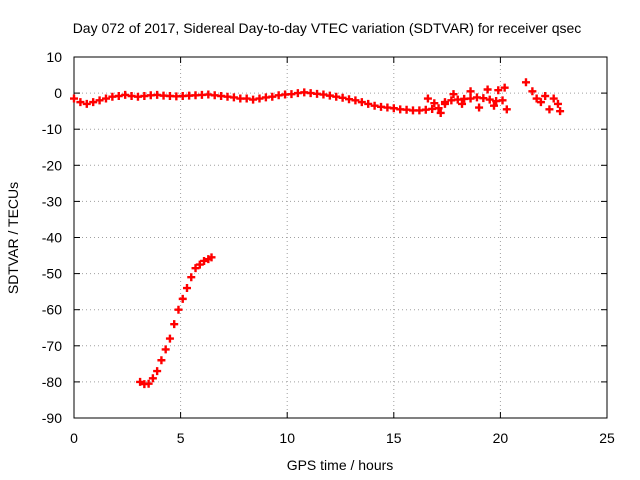  Describe the element at coordinates (342, 438) in the screenshot. I see `x-tick-labels: 0 5 10 15 20 25` at that location.